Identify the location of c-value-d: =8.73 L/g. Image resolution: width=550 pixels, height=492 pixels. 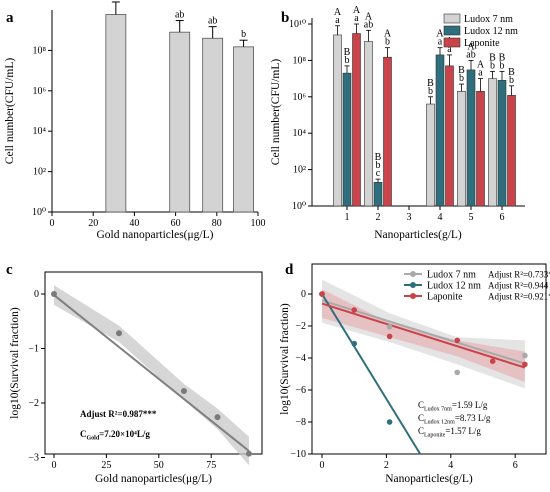
(473, 418).